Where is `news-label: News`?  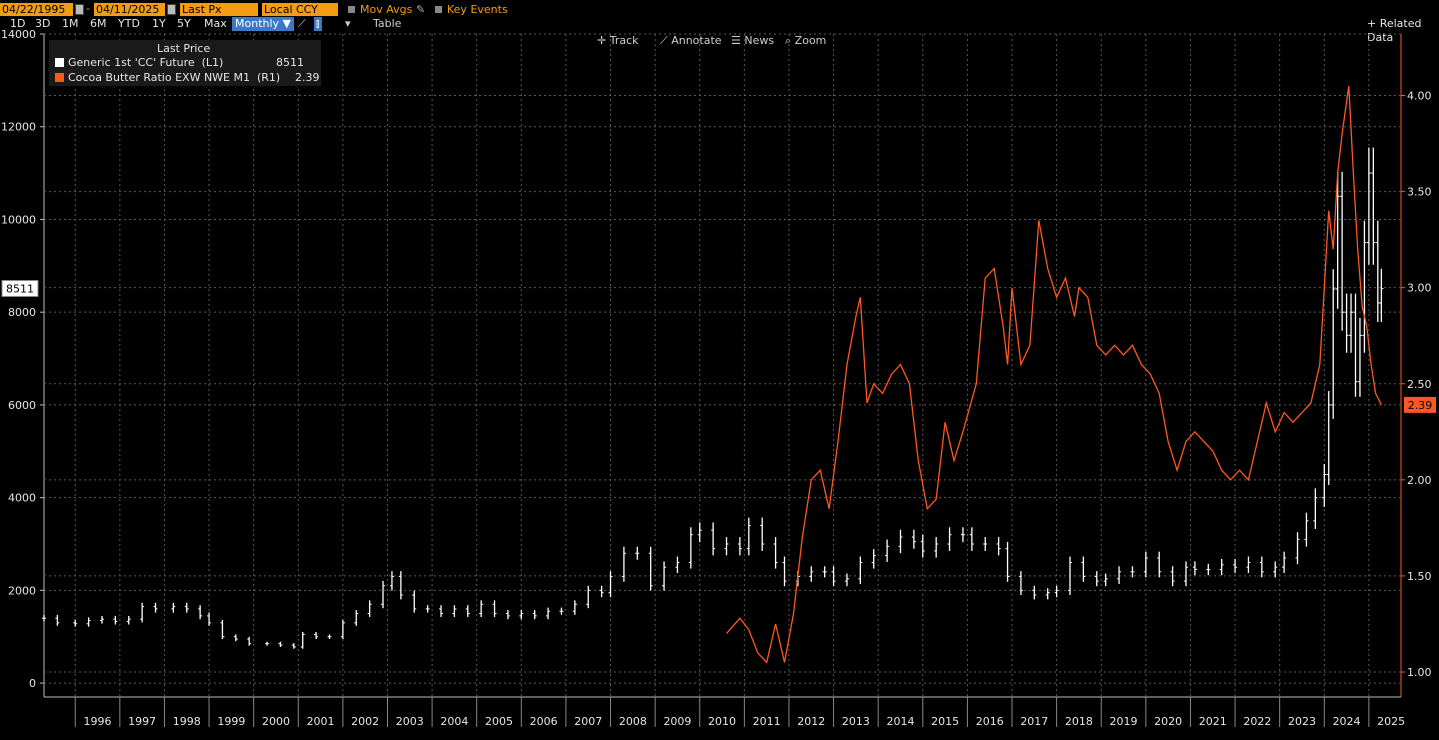
news-label: News is located at coordinates (759, 40).